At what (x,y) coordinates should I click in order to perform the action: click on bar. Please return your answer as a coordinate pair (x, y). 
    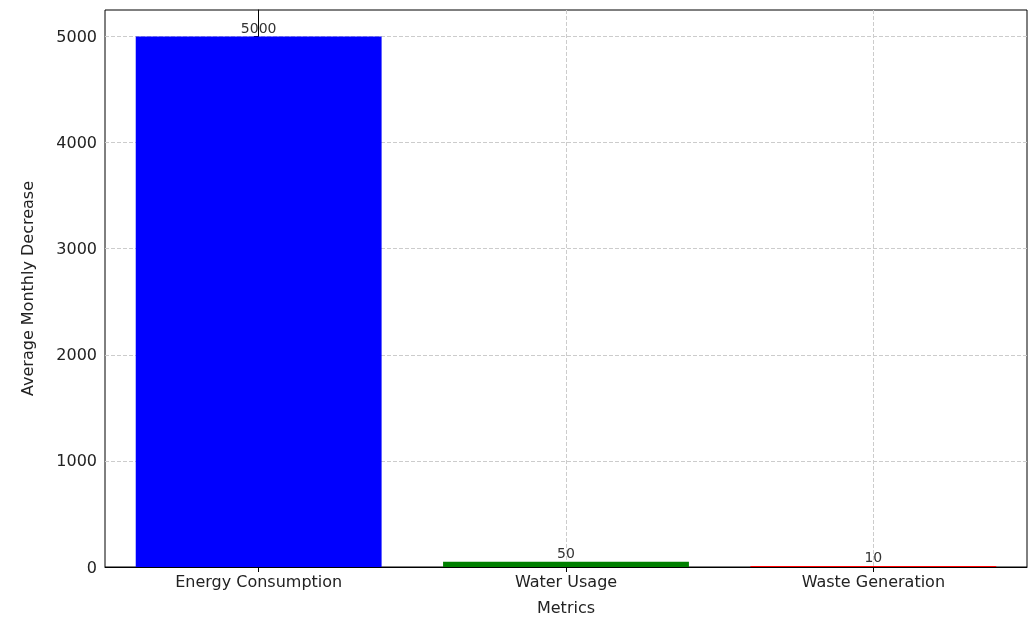
    Looking at the image, I should click on (566, 564).